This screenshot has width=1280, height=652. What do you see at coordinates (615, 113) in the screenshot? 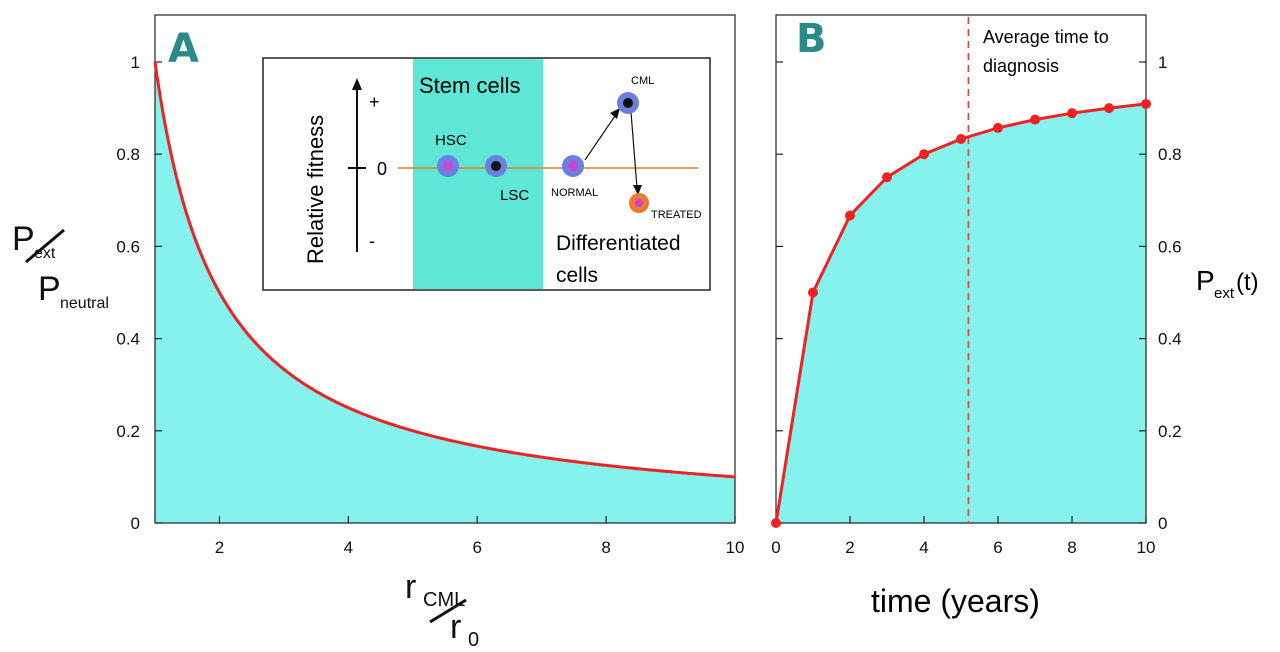
I see `arrow-head-cml` at bounding box center [615, 113].